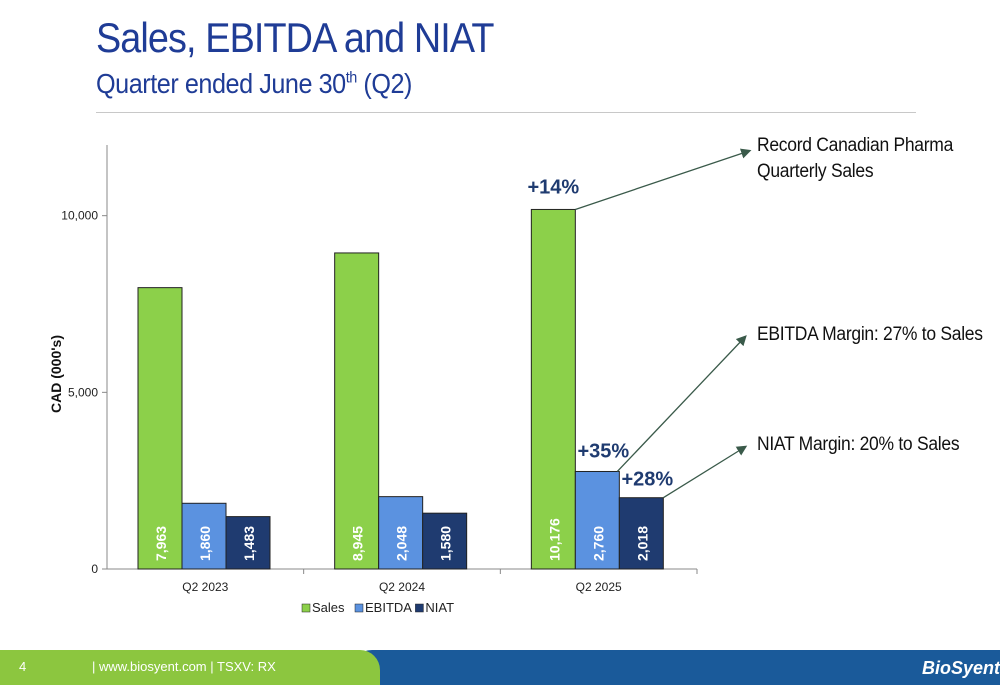  What do you see at coordinates (94, 569) in the screenshot?
I see `y-tick-label: 0` at bounding box center [94, 569].